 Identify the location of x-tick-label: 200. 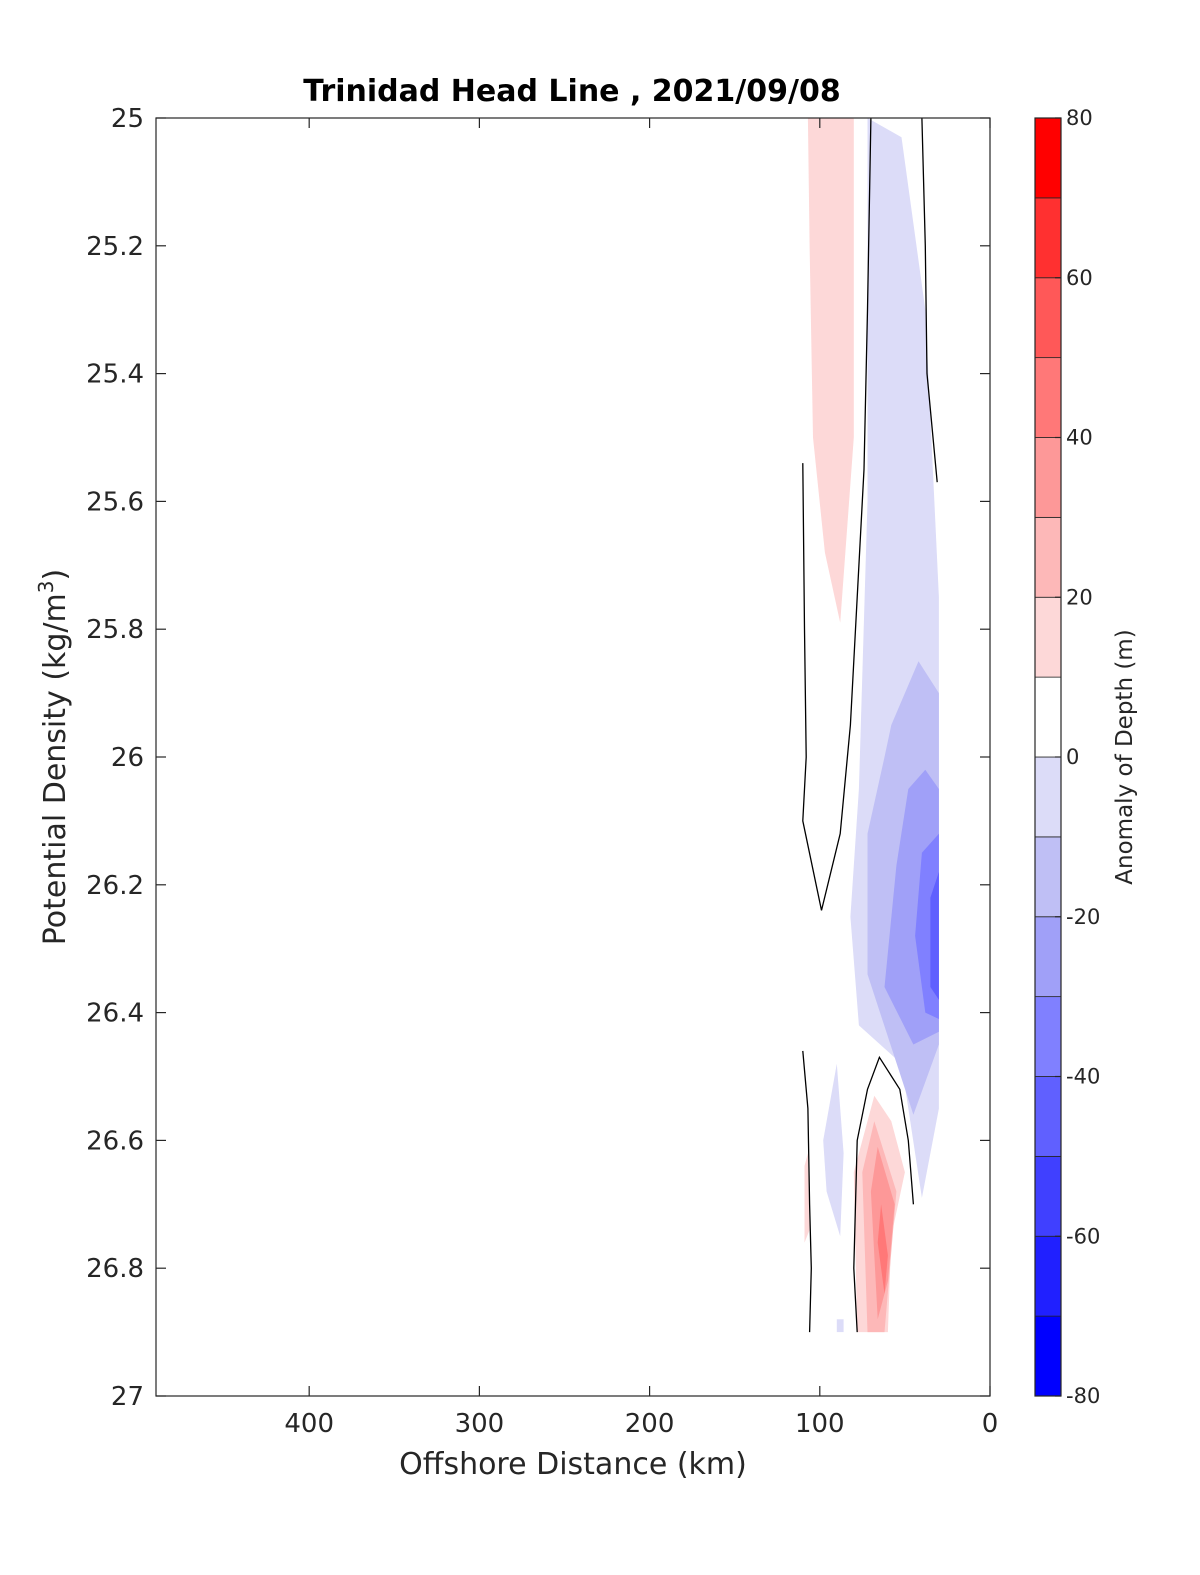
(650, 1424).